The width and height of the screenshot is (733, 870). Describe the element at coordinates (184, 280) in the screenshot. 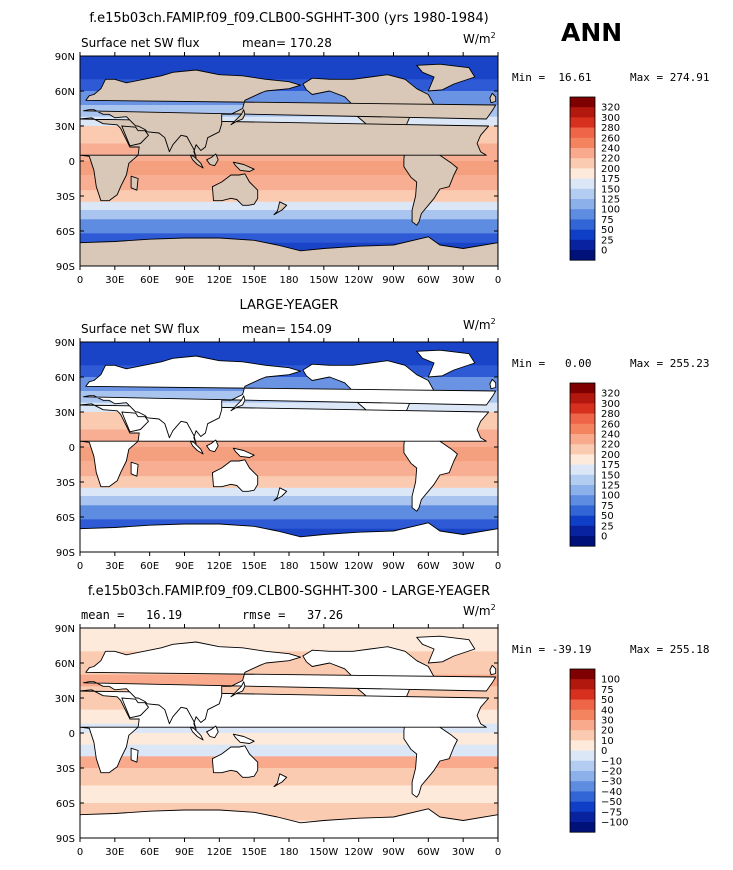

I see `lon-tick-label: 90E` at that location.